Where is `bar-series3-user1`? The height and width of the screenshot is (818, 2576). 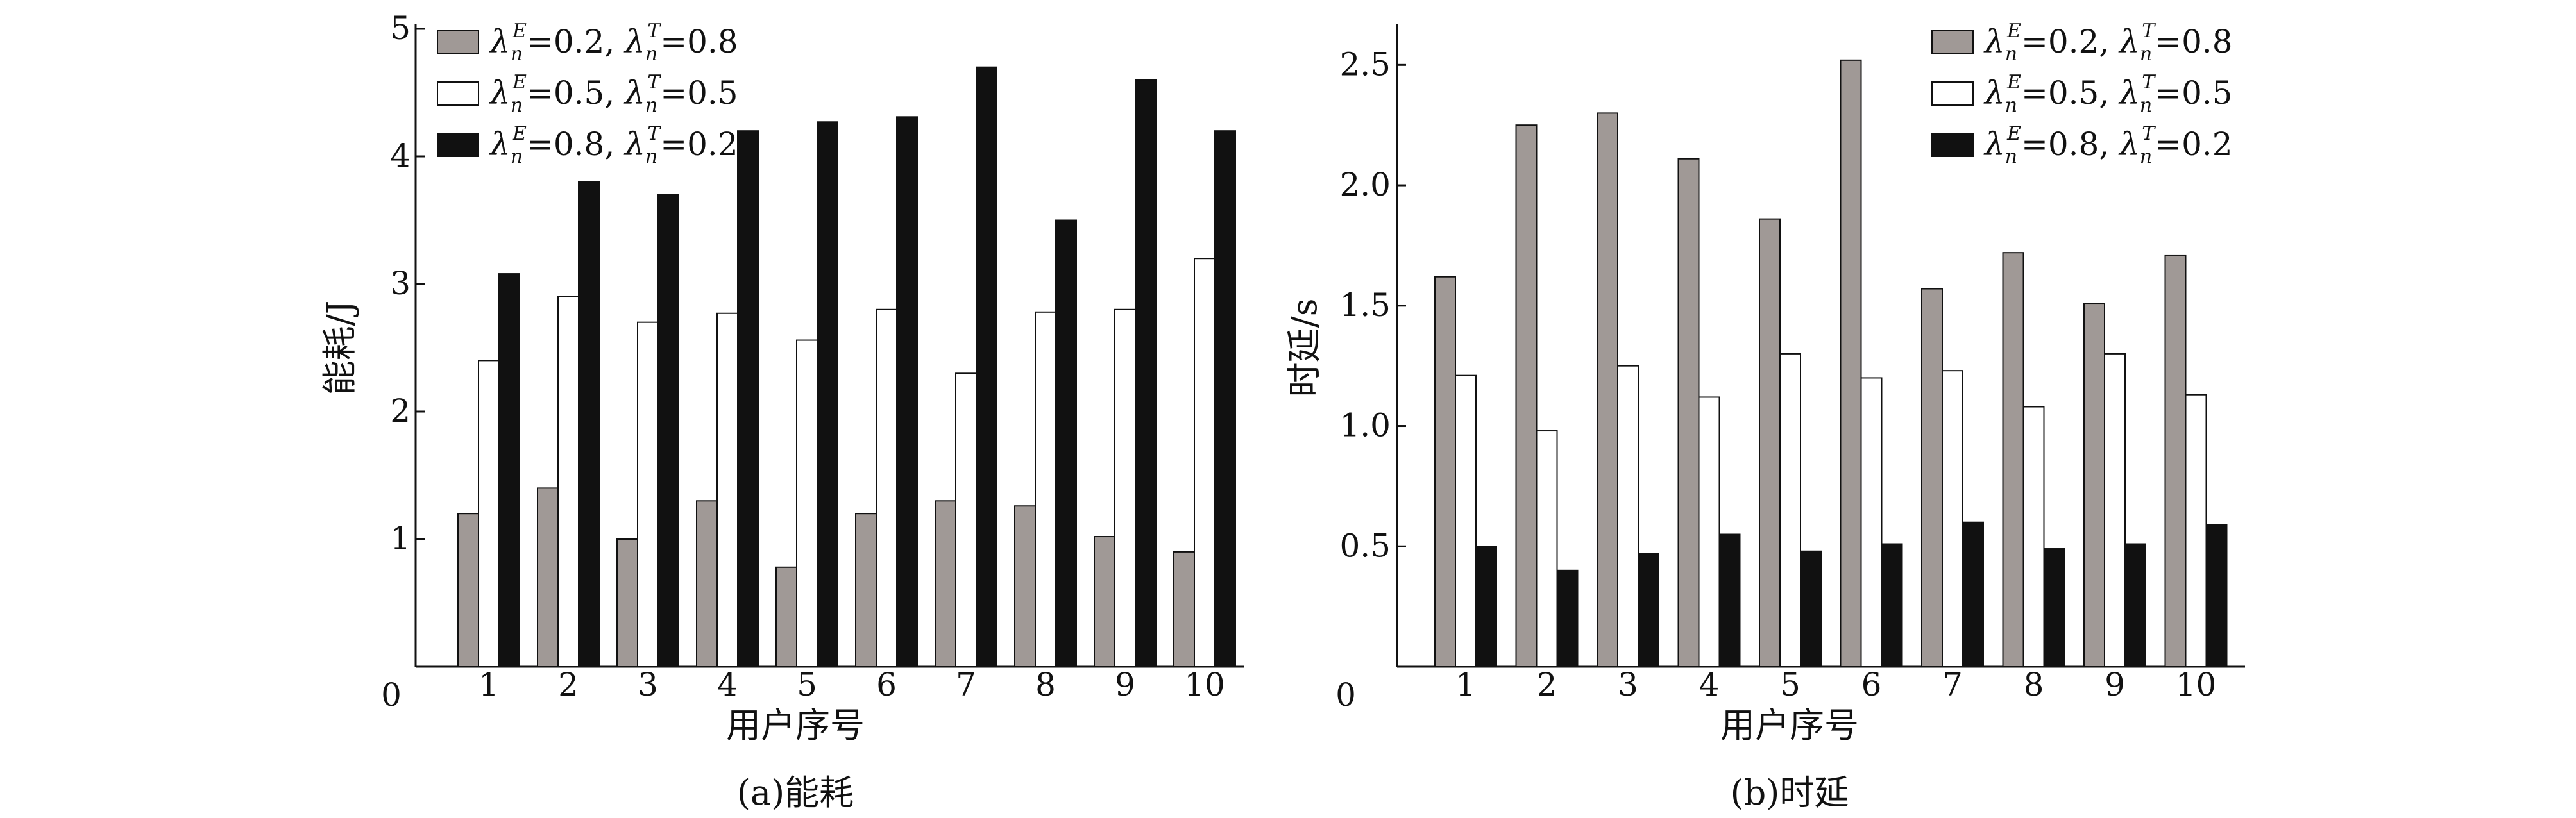 bar-series3-user1 is located at coordinates (1486, 607).